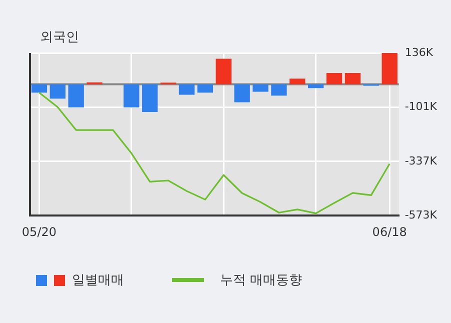 The width and height of the screenshot is (451, 323). What do you see at coordinates (419, 52) in the screenshot?
I see `y-tick-label: 136K` at bounding box center [419, 52].